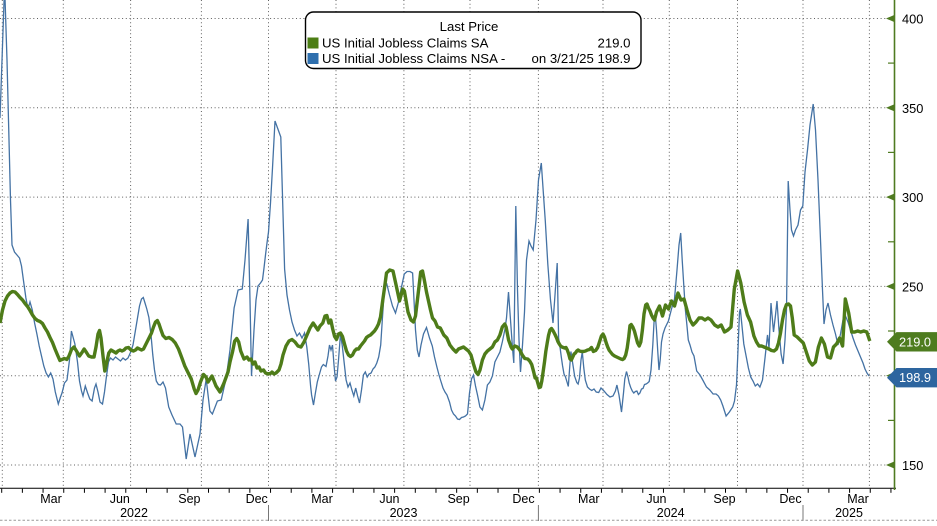 Image resolution: width=937 pixels, height=526 pixels. What do you see at coordinates (912, 19) in the screenshot?
I see `svg-text: 400` at bounding box center [912, 19].